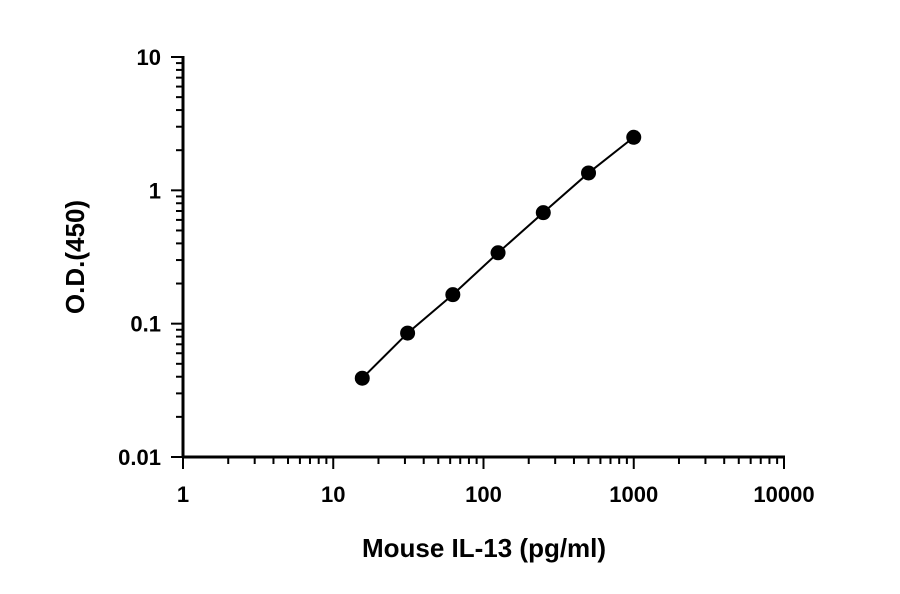 The image size is (900, 594). What do you see at coordinates (149, 57) in the screenshot?
I see `y-tick-label: 10` at bounding box center [149, 57].